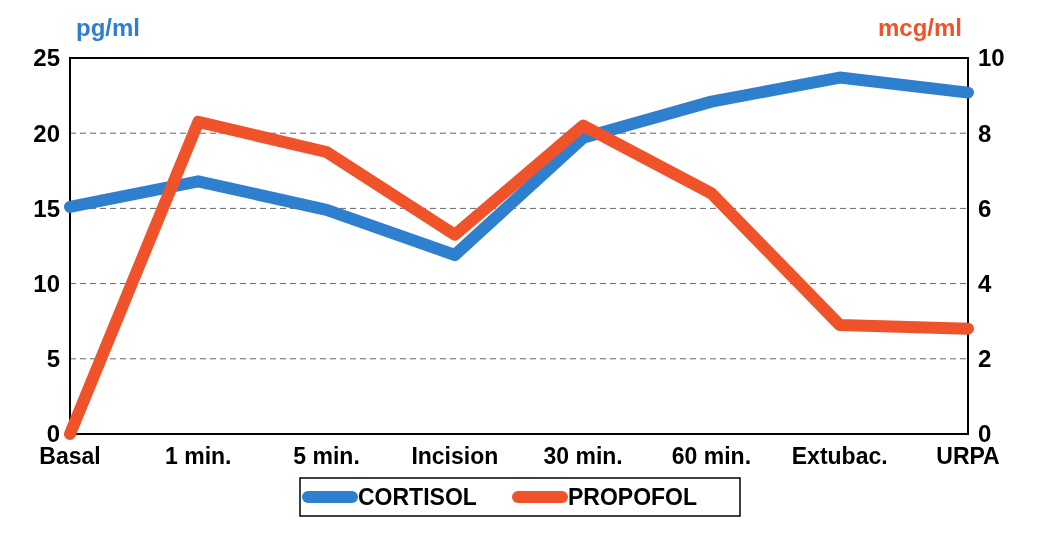 Image resolution: width=1043 pixels, height=552 pixels. Describe the element at coordinates (985, 208) in the screenshot. I see `y2-tick-label: 6` at that location.